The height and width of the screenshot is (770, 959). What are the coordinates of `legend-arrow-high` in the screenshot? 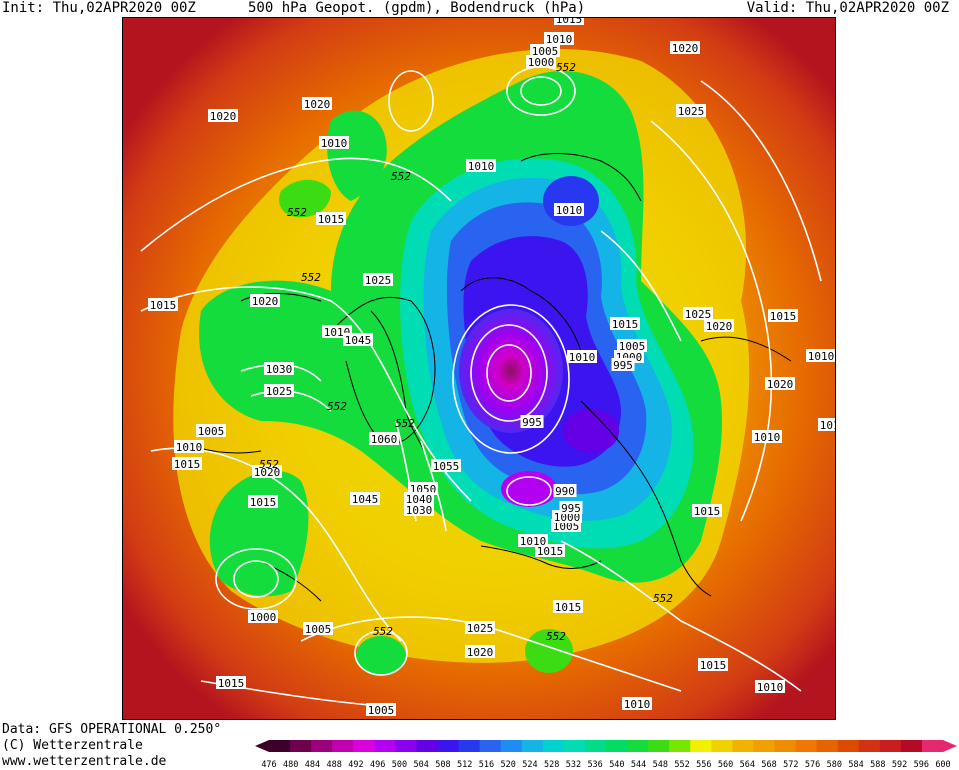 It's located at (950, 746).